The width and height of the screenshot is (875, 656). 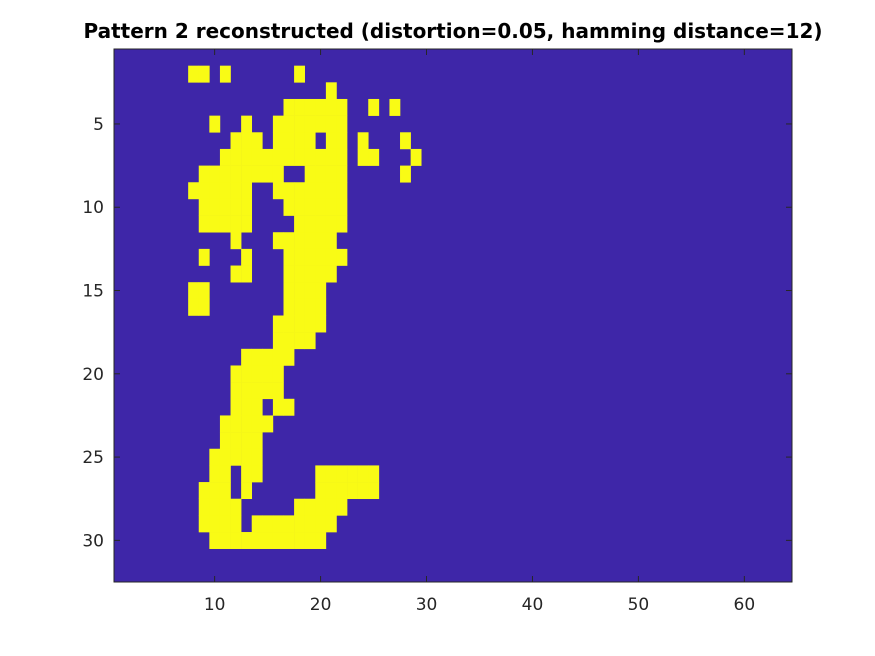 I want to click on y-tick-label: 20, so click(x=93, y=375).